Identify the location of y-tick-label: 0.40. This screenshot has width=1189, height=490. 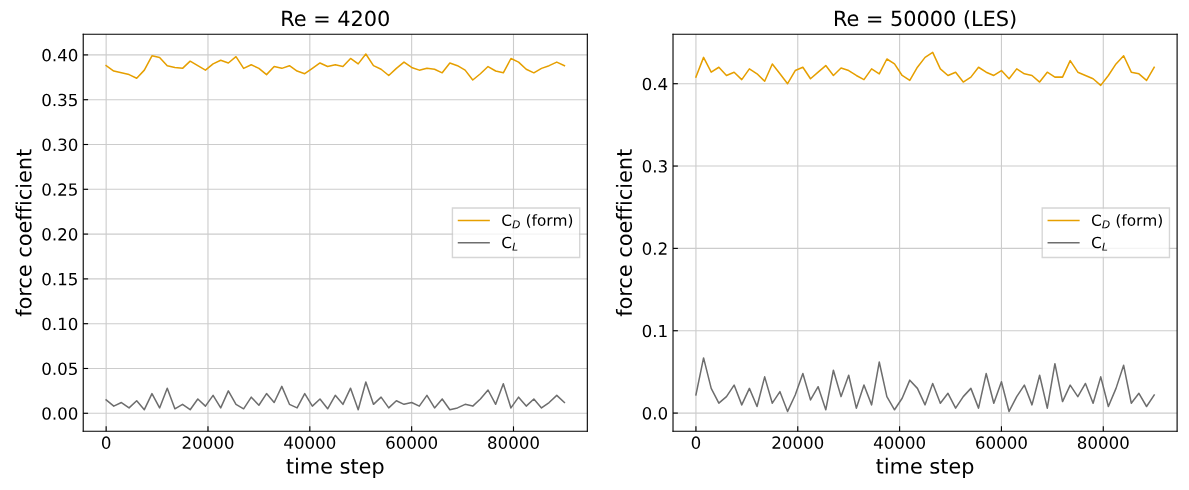
(60, 55).